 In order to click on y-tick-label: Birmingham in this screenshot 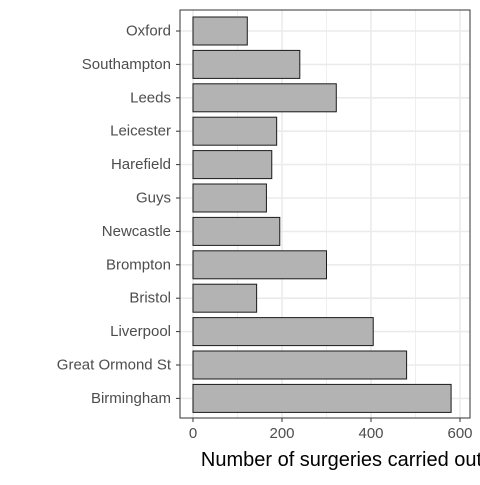, I will do `click(131, 398)`.